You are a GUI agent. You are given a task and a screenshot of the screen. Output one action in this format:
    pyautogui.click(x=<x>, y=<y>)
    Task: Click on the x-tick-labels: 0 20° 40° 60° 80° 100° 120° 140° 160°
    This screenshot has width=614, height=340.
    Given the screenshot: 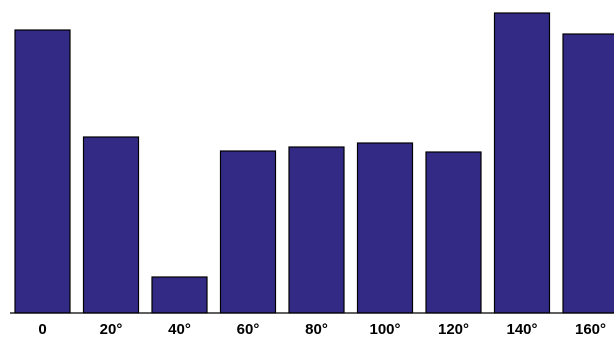 What is the action you would take?
    pyautogui.click(x=322, y=329)
    